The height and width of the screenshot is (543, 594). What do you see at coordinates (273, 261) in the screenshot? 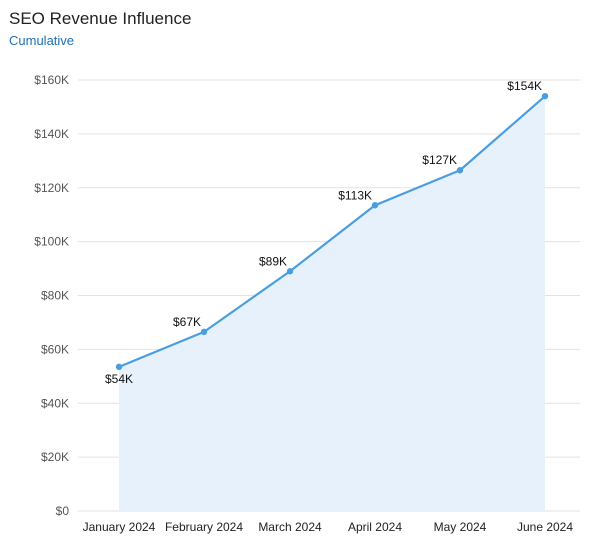
I see `data-label: $89K` at bounding box center [273, 261].